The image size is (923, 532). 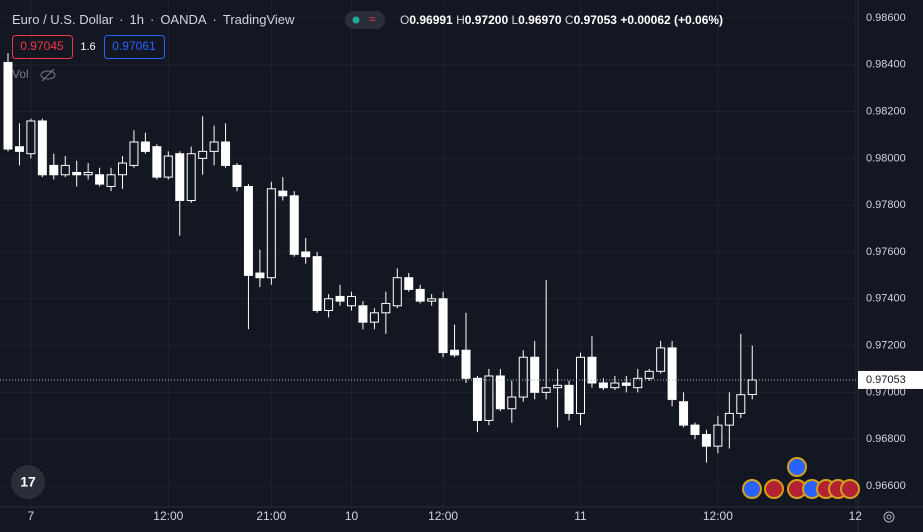 What do you see at coordinates (31, 516) in the screenshot?
I see `x-tick-label: 7` at bounding box center [31, 516].